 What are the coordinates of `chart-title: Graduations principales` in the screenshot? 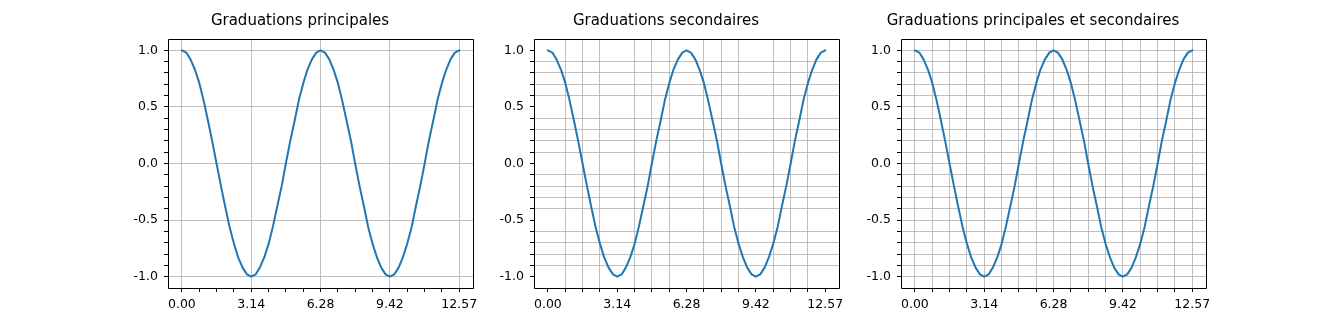 It's located at (300, 19).